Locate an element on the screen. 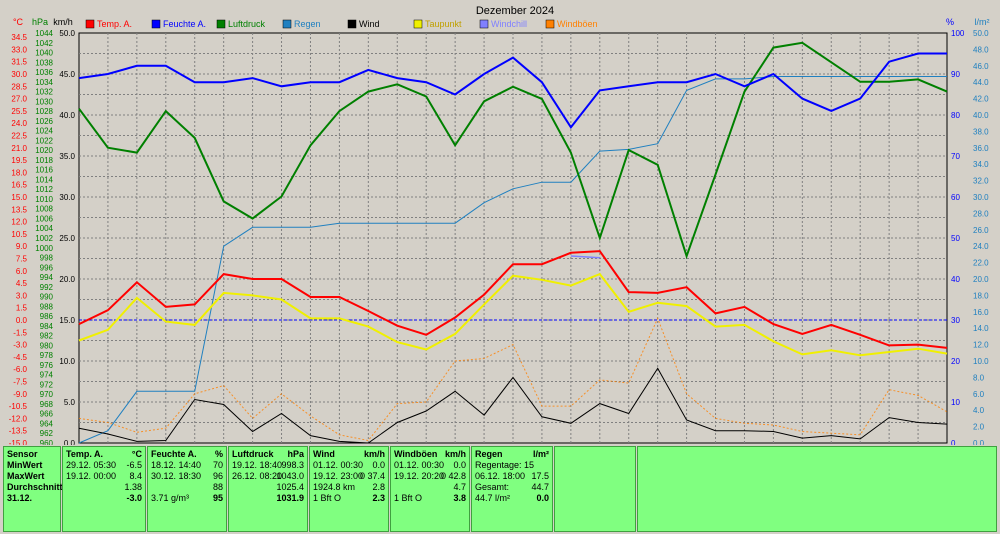  rain-axis-tick: 38.0 is located at coordinates (981, 131).